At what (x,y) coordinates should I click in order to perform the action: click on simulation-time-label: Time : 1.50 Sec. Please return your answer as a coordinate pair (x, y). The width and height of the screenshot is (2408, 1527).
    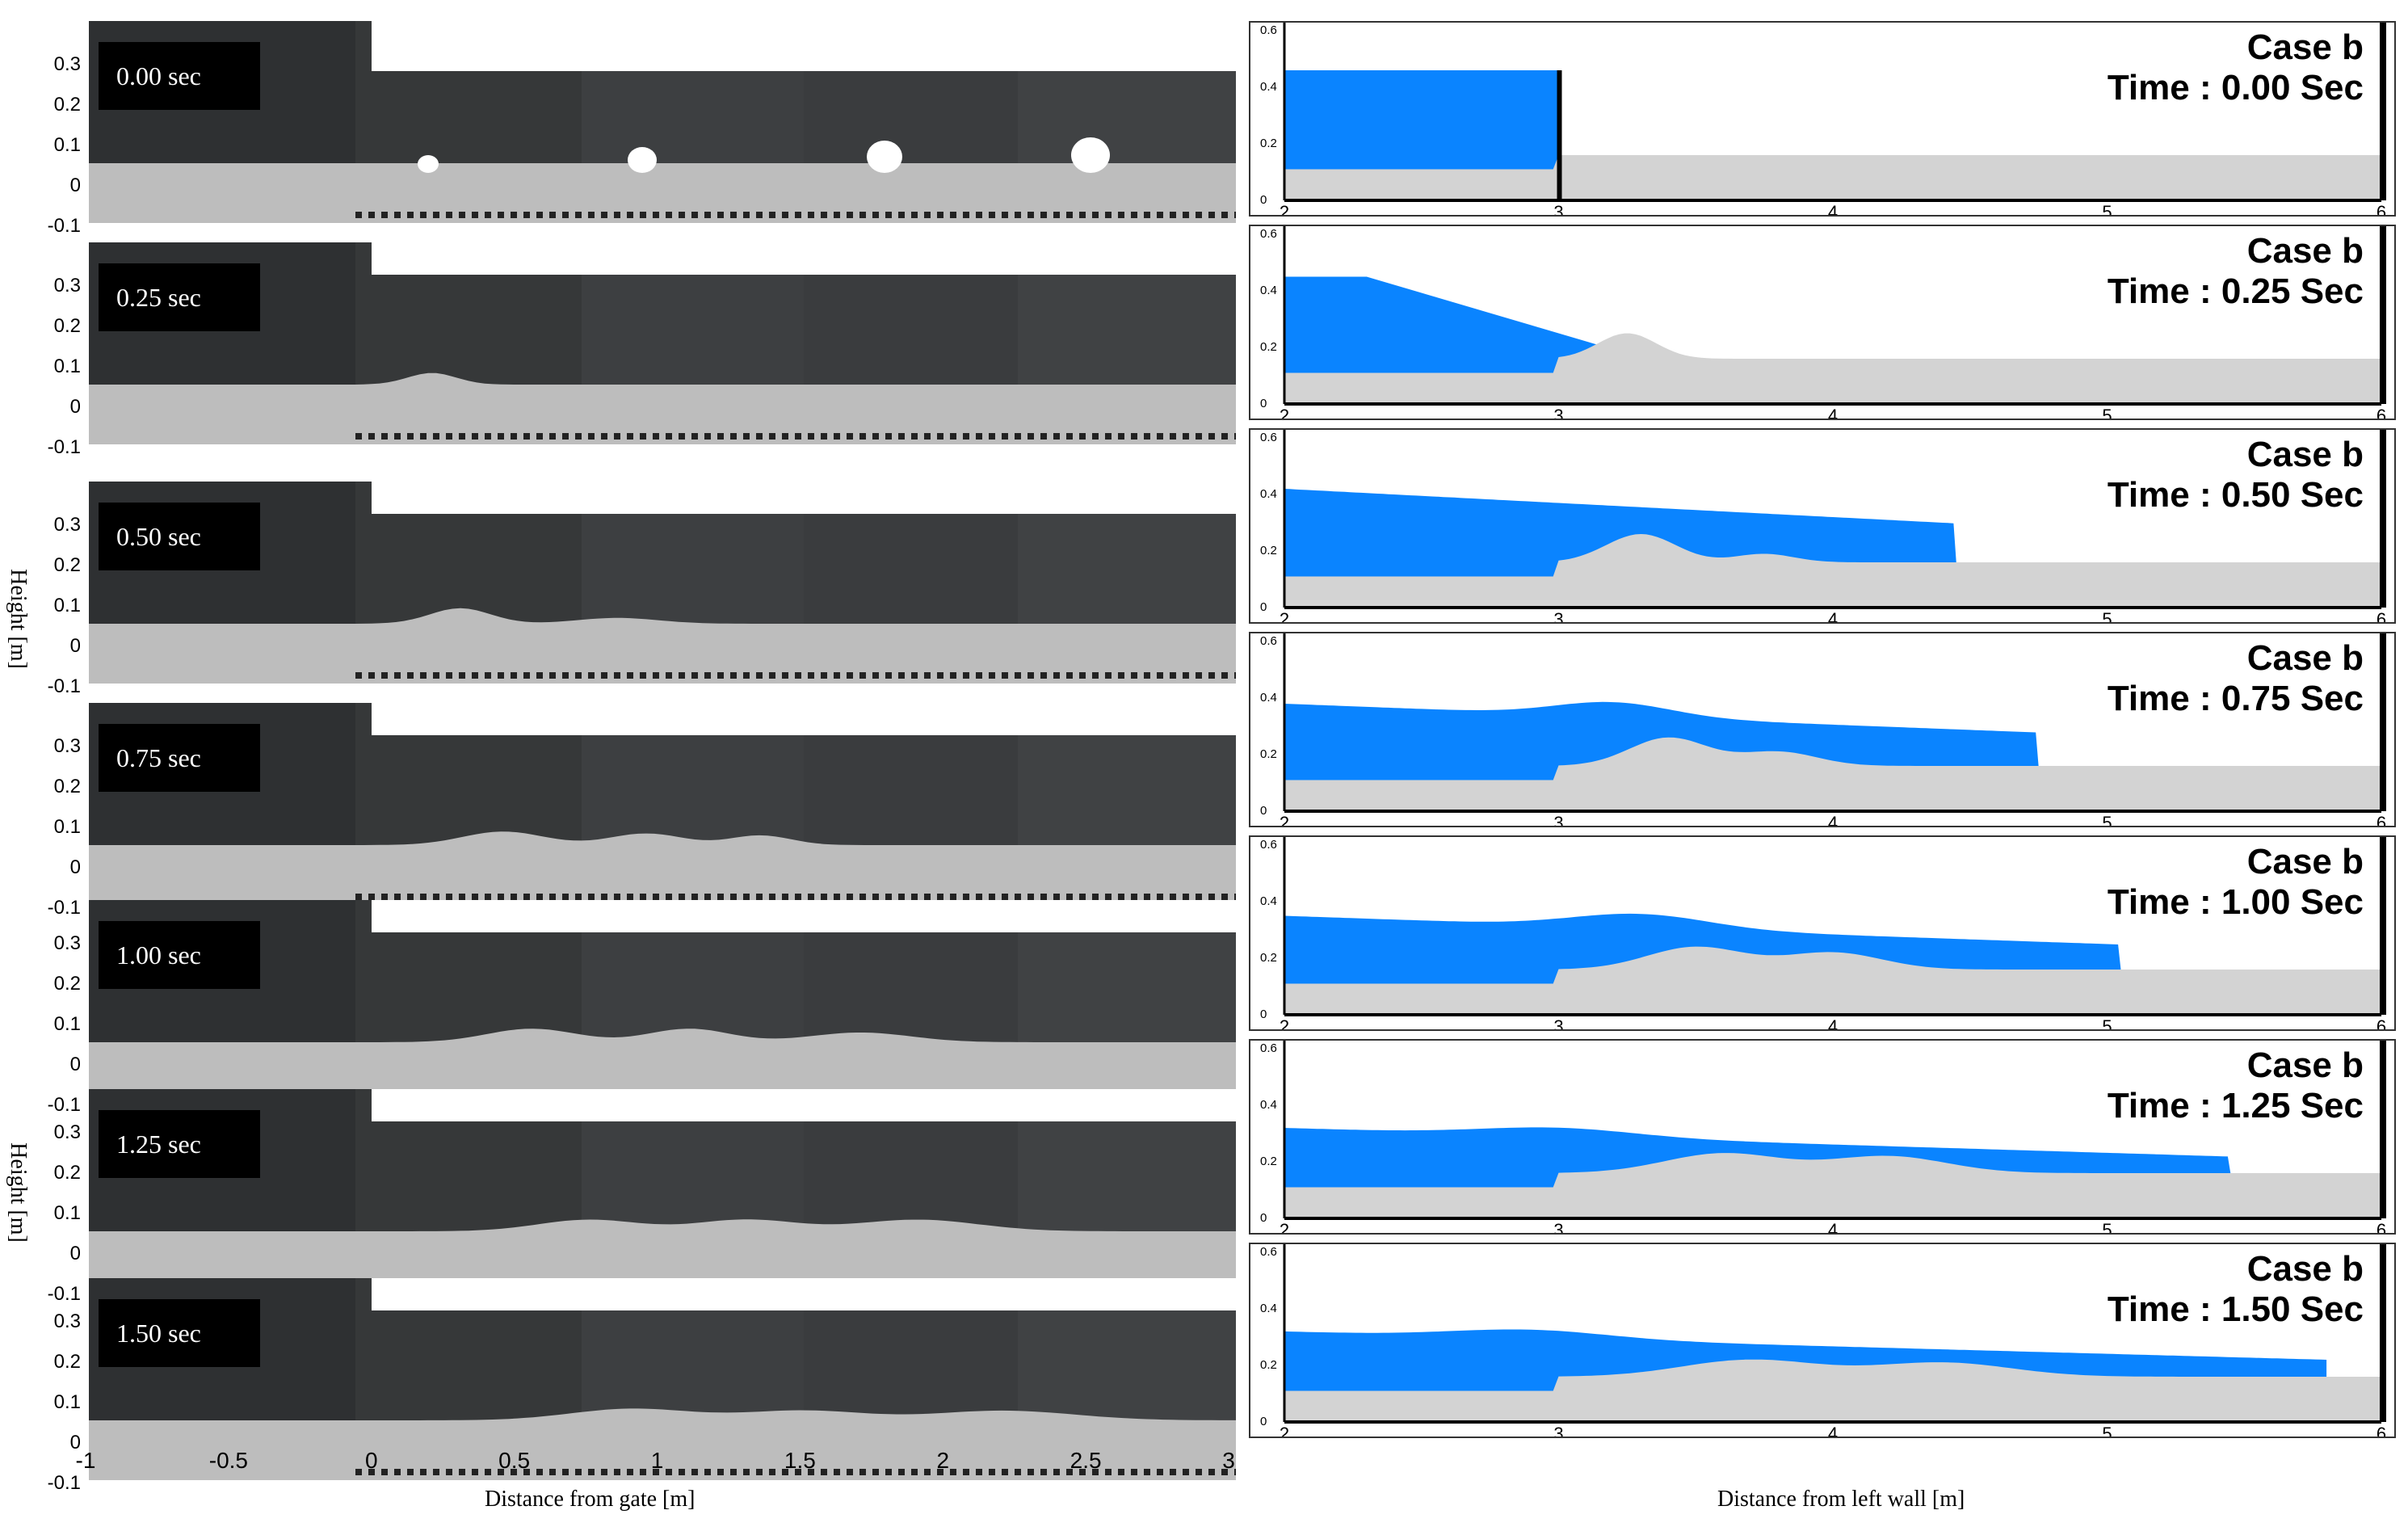
    Looking at the image, I should click on (2235, 1309).